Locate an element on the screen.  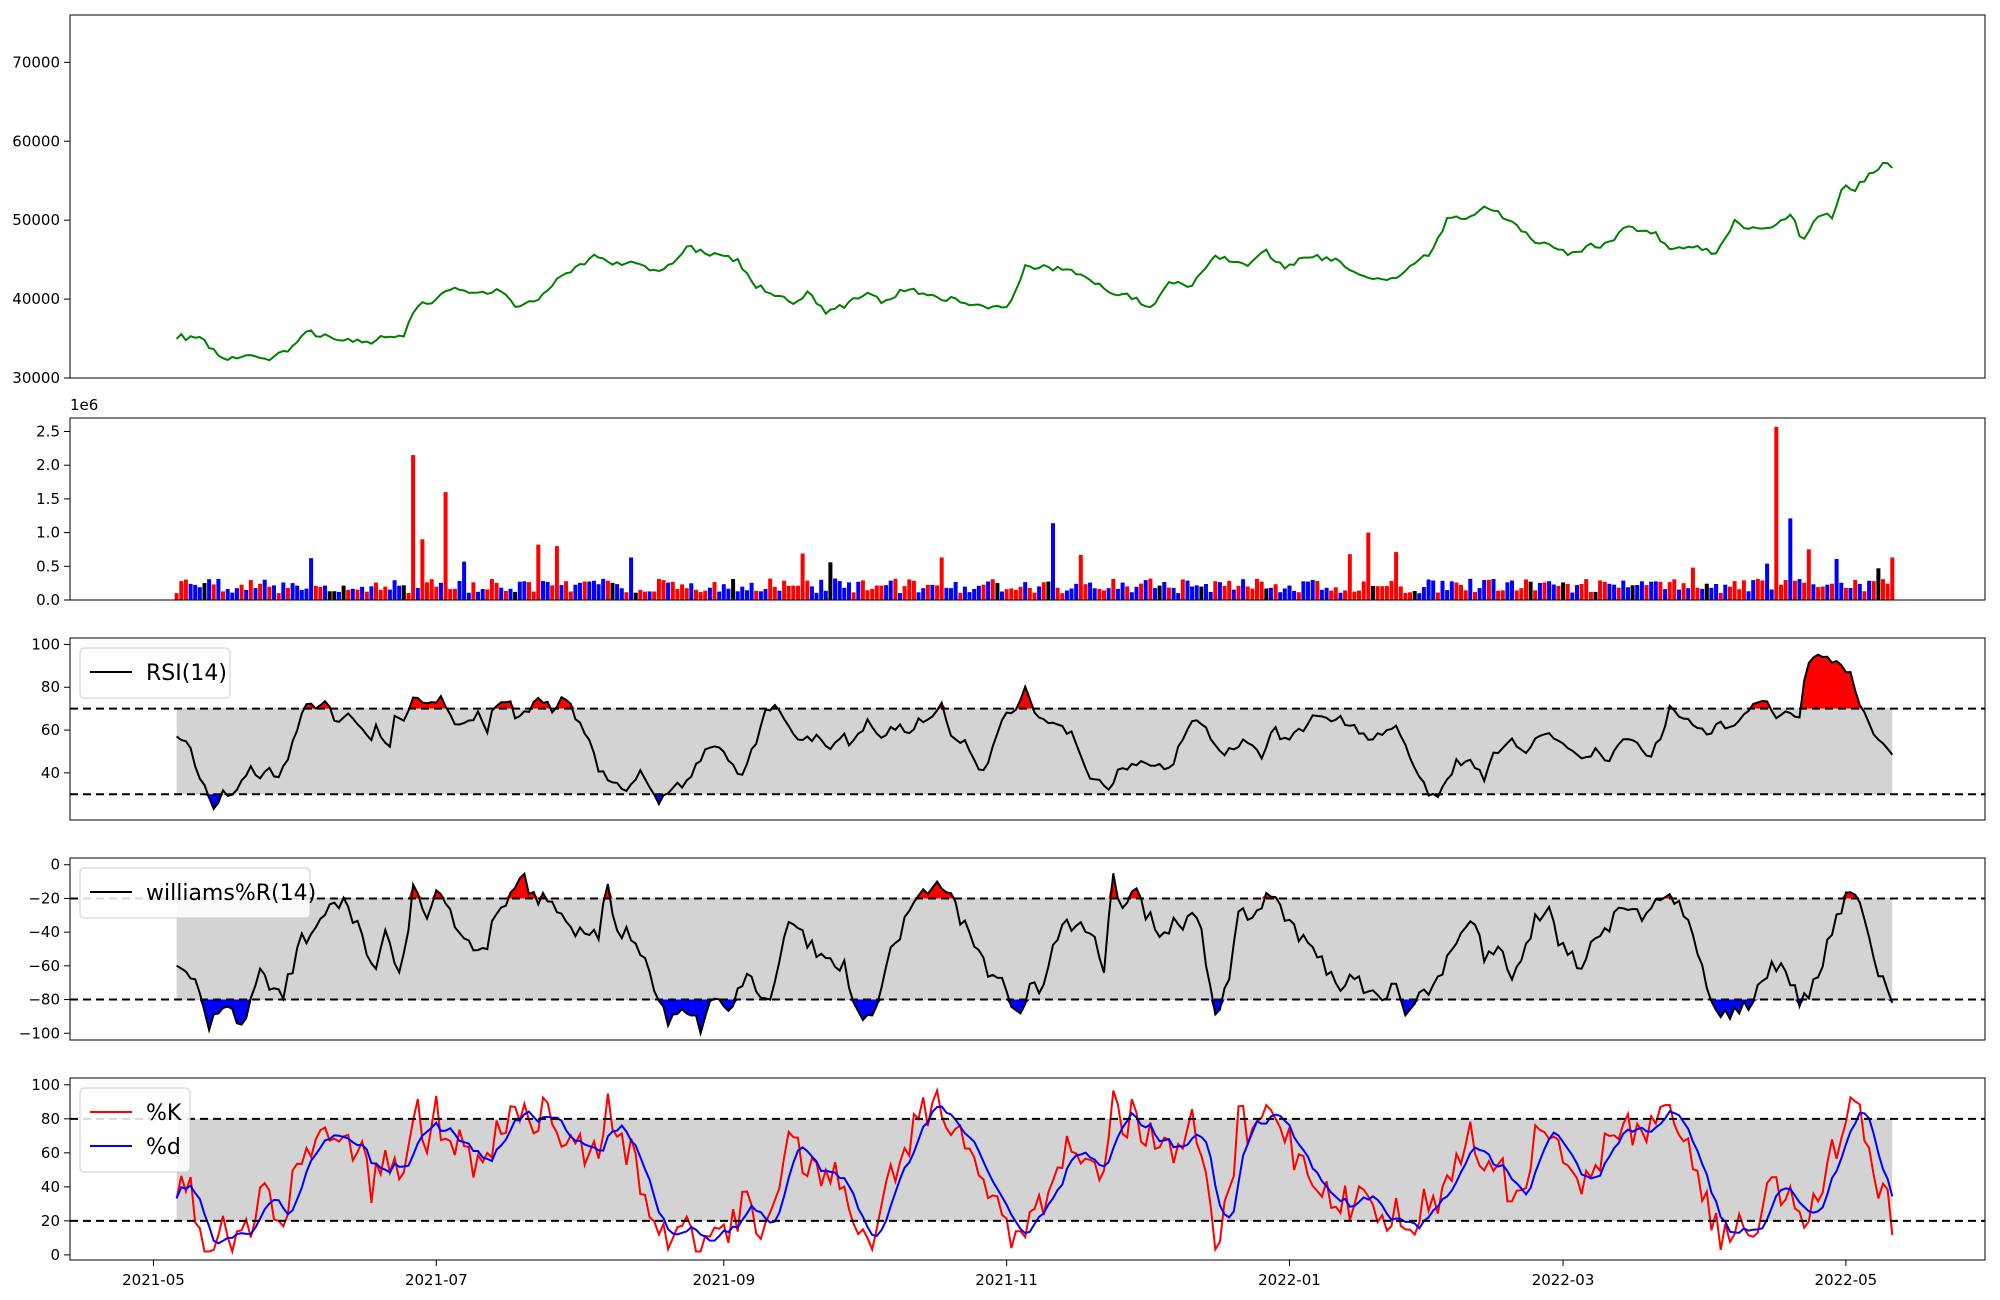
rsi-panel: 40 60 80 100 RSI(14) is located at coordinates (1008, 728).